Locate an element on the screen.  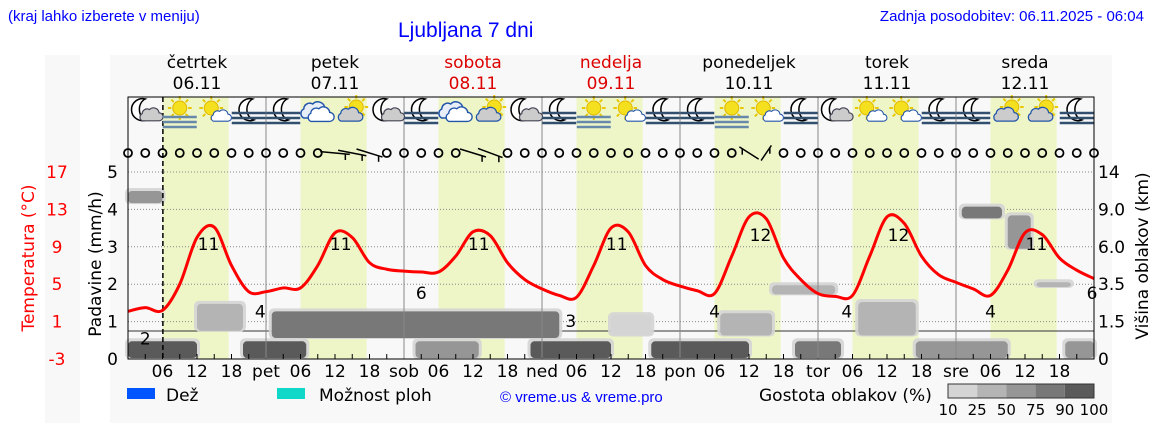
cloud-height-tick: 1.5 is located at coordinates (1111, 323).